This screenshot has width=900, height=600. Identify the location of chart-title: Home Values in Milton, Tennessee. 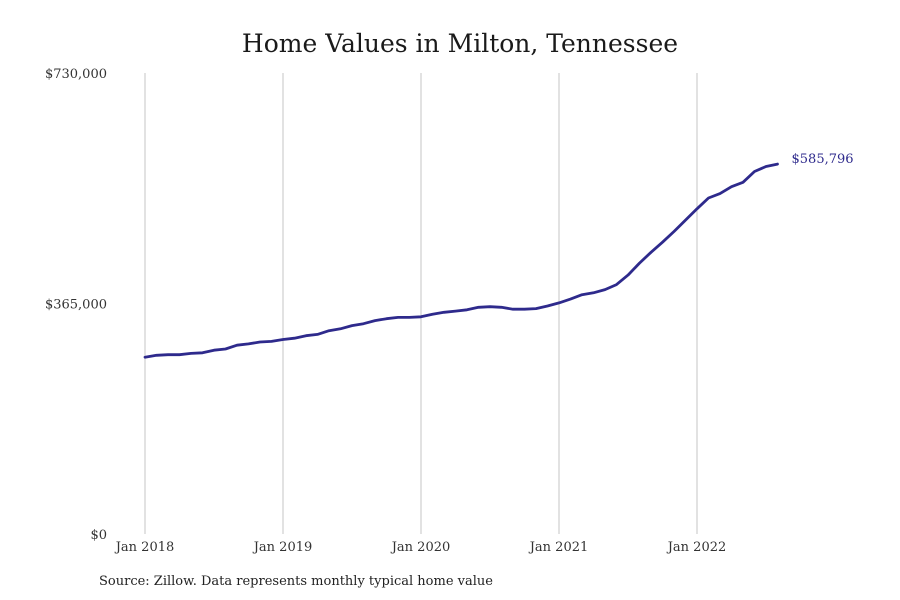
(460, 43).